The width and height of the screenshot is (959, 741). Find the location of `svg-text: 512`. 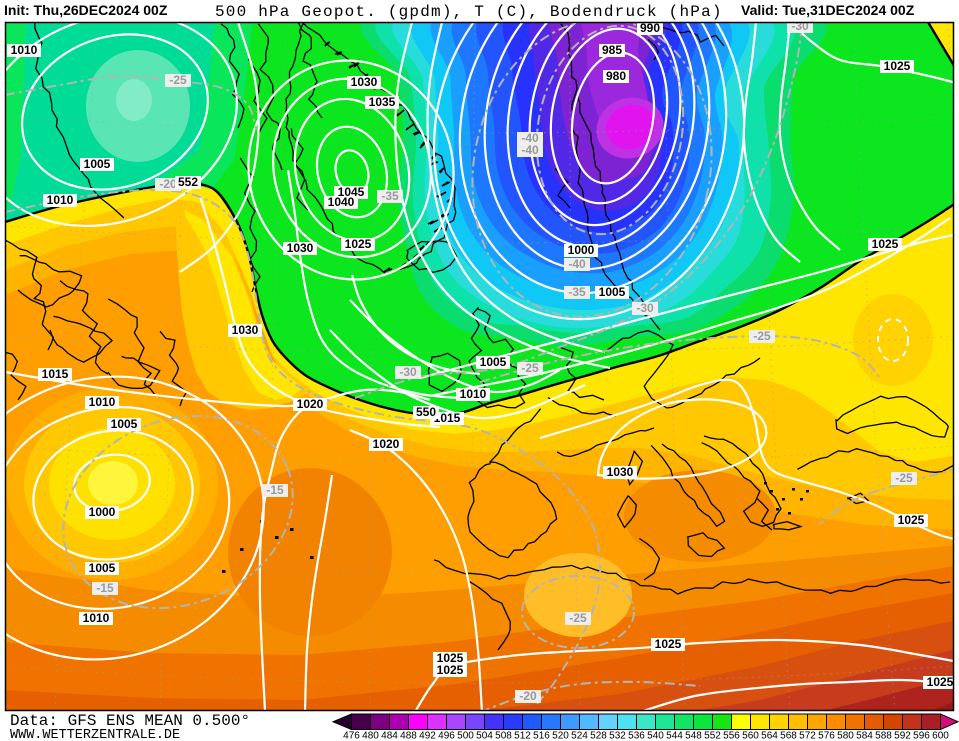

svg-text: 512 is located at coordinates (522, 736).